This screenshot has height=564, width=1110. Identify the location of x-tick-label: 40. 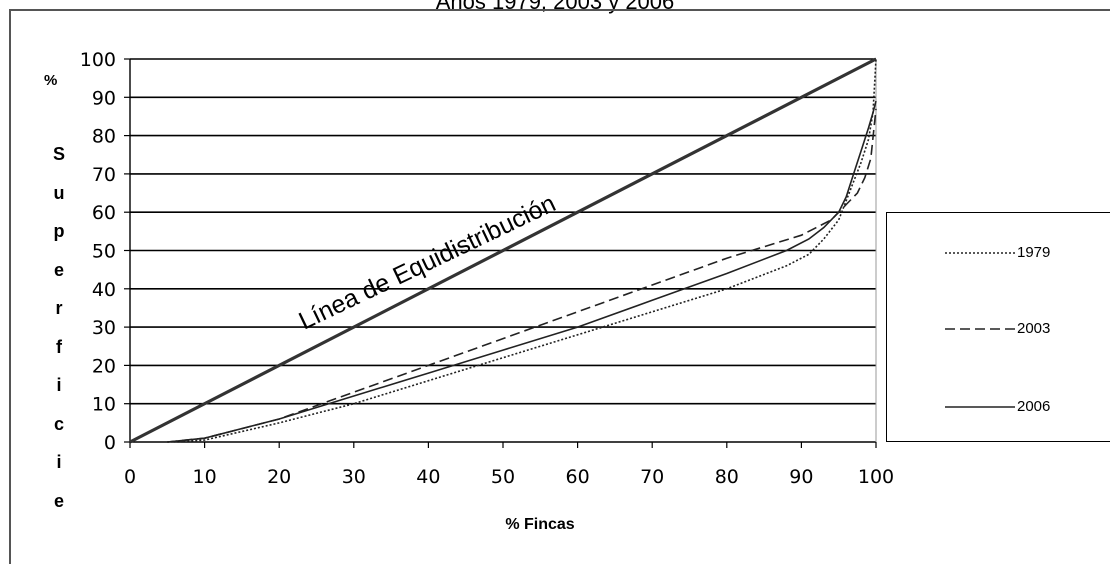
(428, 477).